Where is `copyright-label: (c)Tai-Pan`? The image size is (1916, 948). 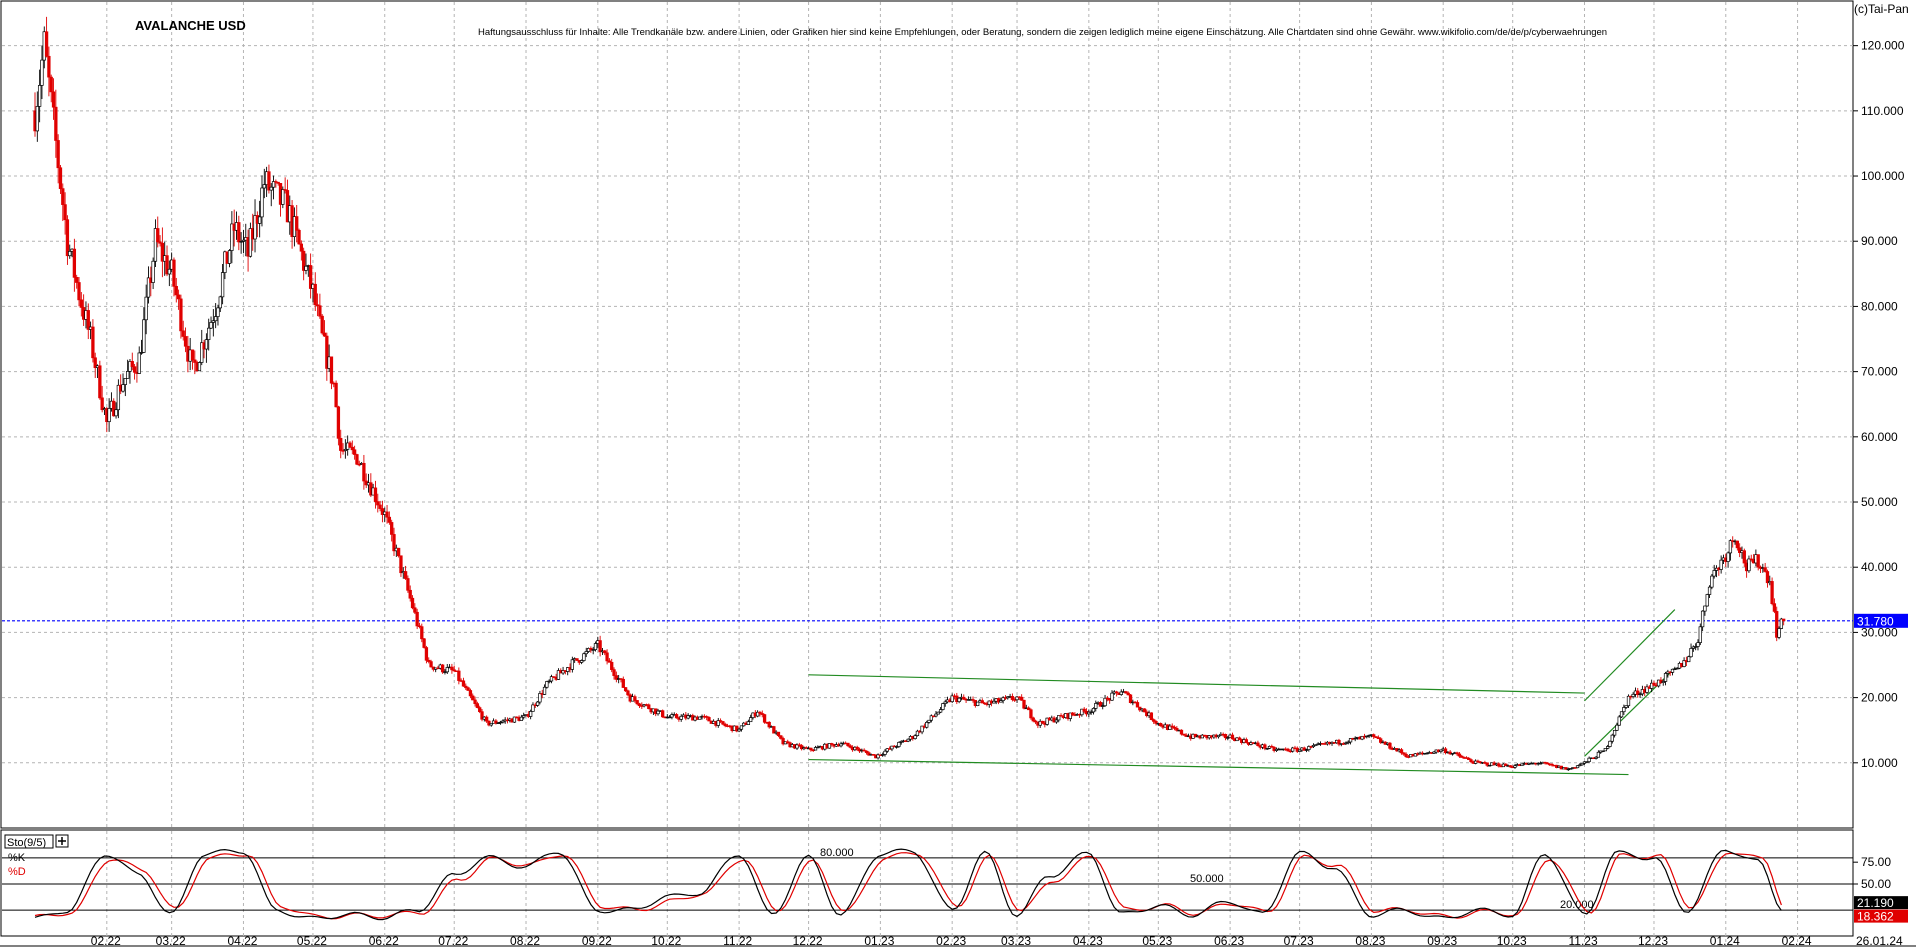 copyright-label: (c)Tai-Pan is located at coordinates (1881, 9).